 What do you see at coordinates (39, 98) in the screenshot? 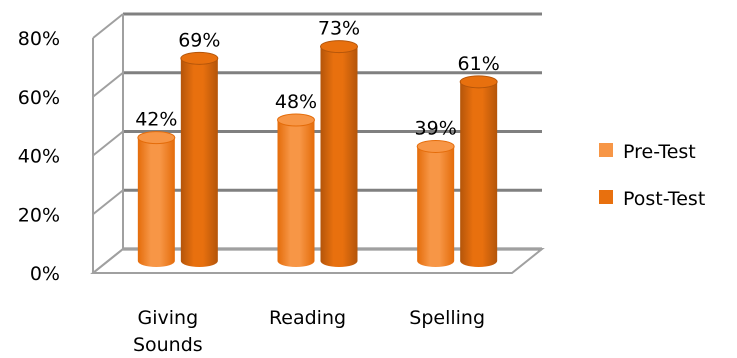
I see `y-tick-label: 60%` at bounding box center [39, 98].